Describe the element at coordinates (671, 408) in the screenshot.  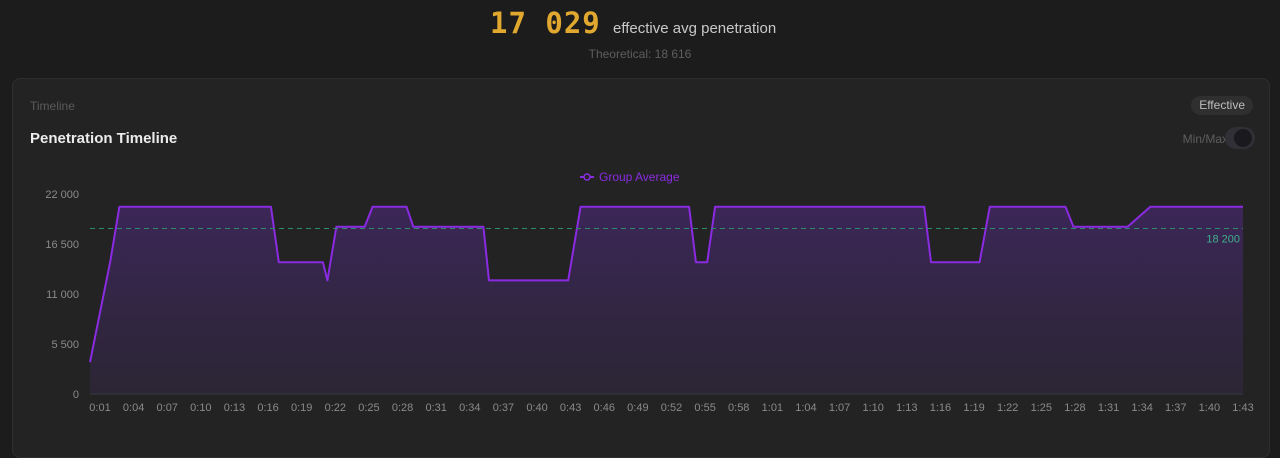
I see `x-tick-label: 0:52` at that location.